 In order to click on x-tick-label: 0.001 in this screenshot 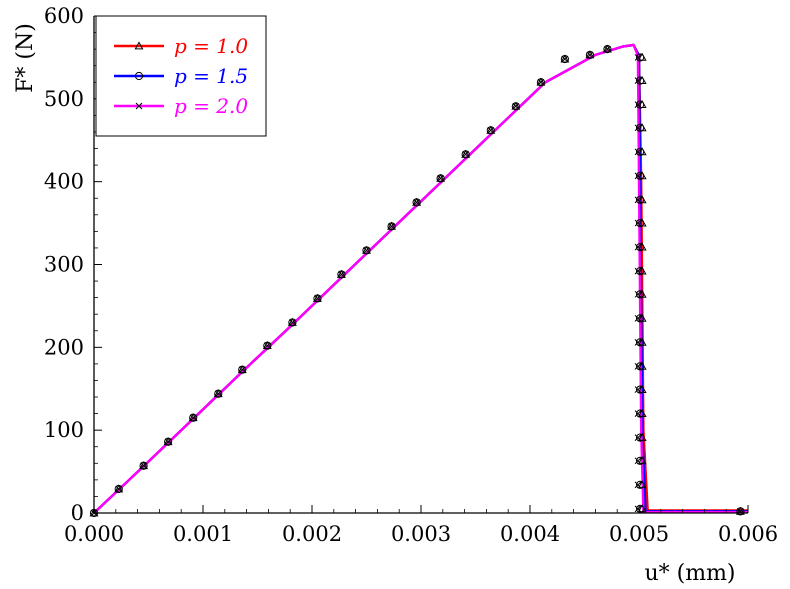, I will do `click(203, 534)`.